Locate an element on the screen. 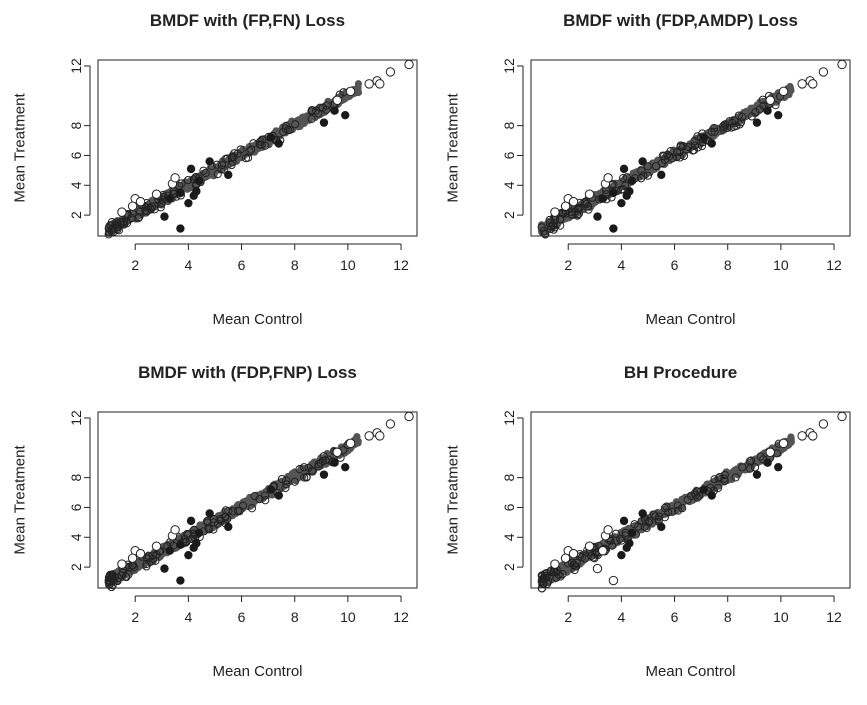  series-filled is located at coordinates (254, 522).